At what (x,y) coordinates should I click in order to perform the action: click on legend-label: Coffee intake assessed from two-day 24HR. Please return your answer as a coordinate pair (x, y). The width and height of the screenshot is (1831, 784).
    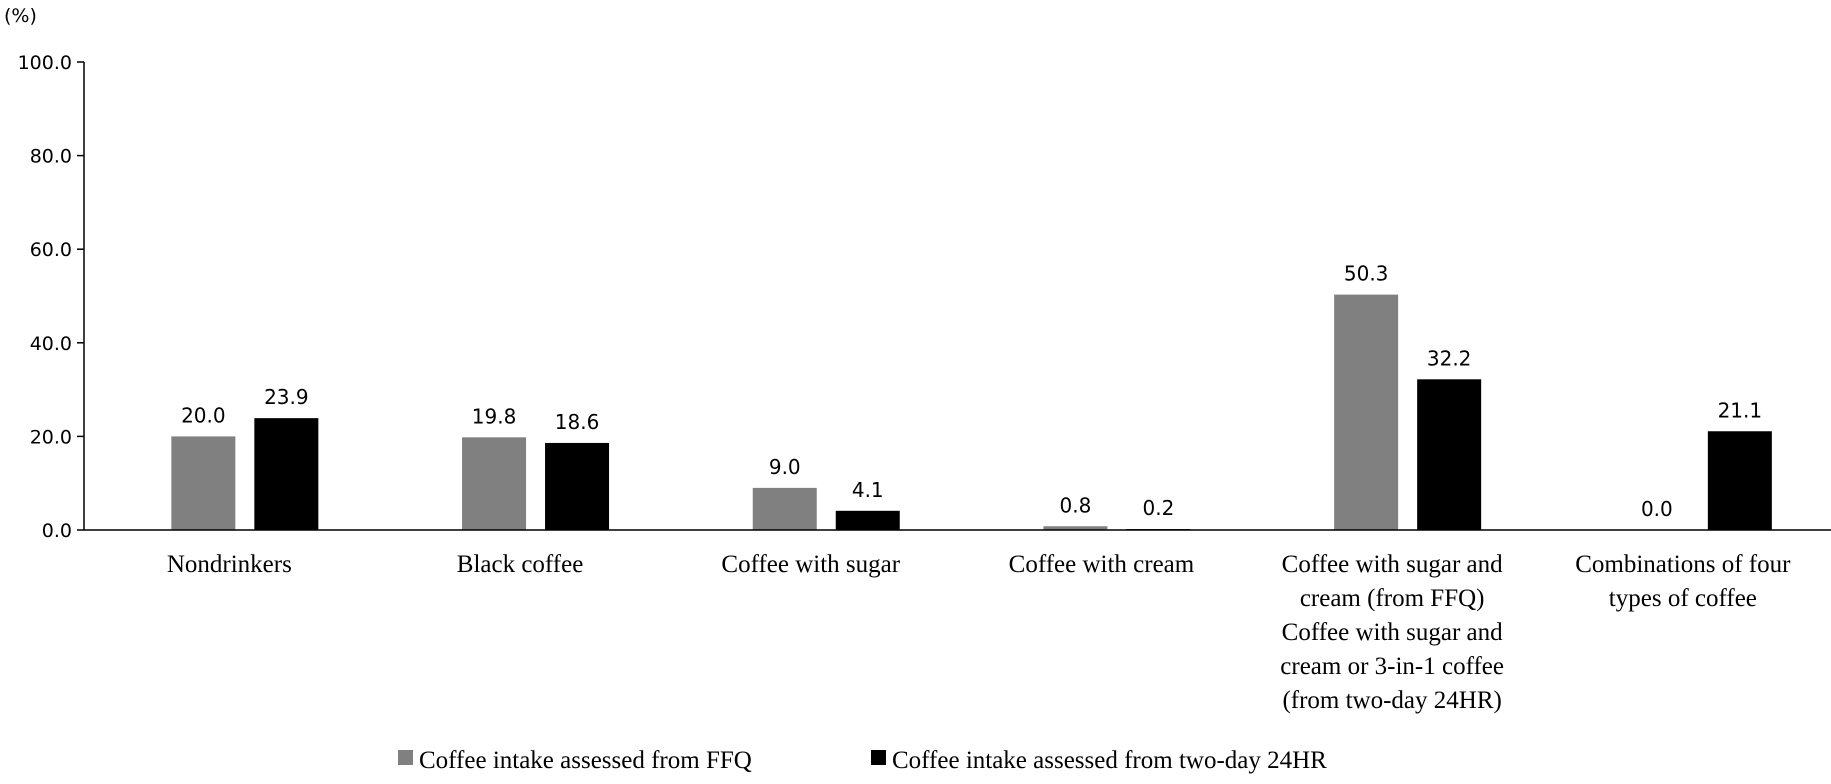
    Looking at the image, I should click on (1109, 760).